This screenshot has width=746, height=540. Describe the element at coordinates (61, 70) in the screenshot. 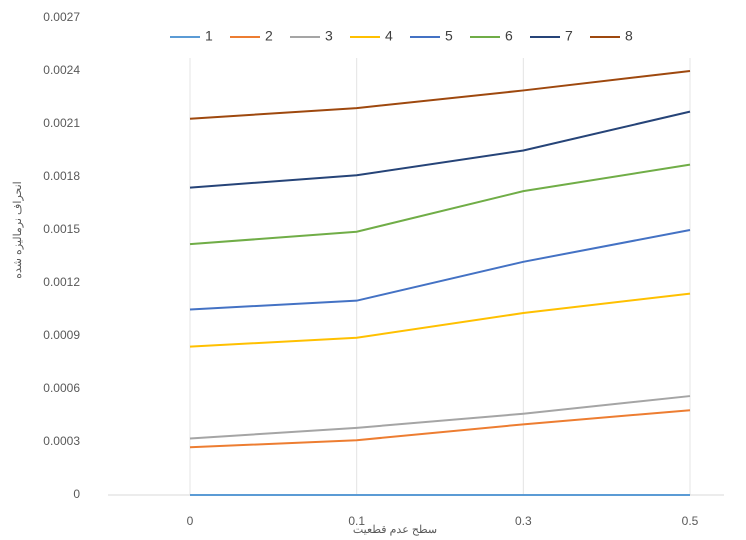

I see `y-tick-label: 0.0024` at that location.